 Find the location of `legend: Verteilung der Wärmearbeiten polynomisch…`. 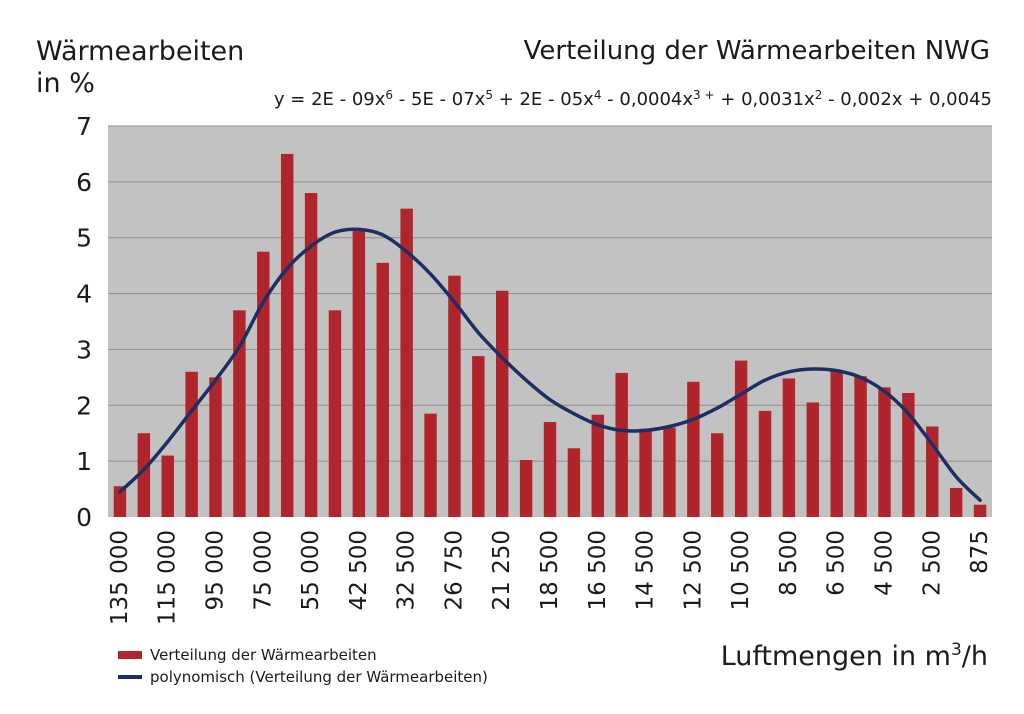

legend: Verteilung der Wärmearbeiten polynomisch… is located at coordinates (303, 666).